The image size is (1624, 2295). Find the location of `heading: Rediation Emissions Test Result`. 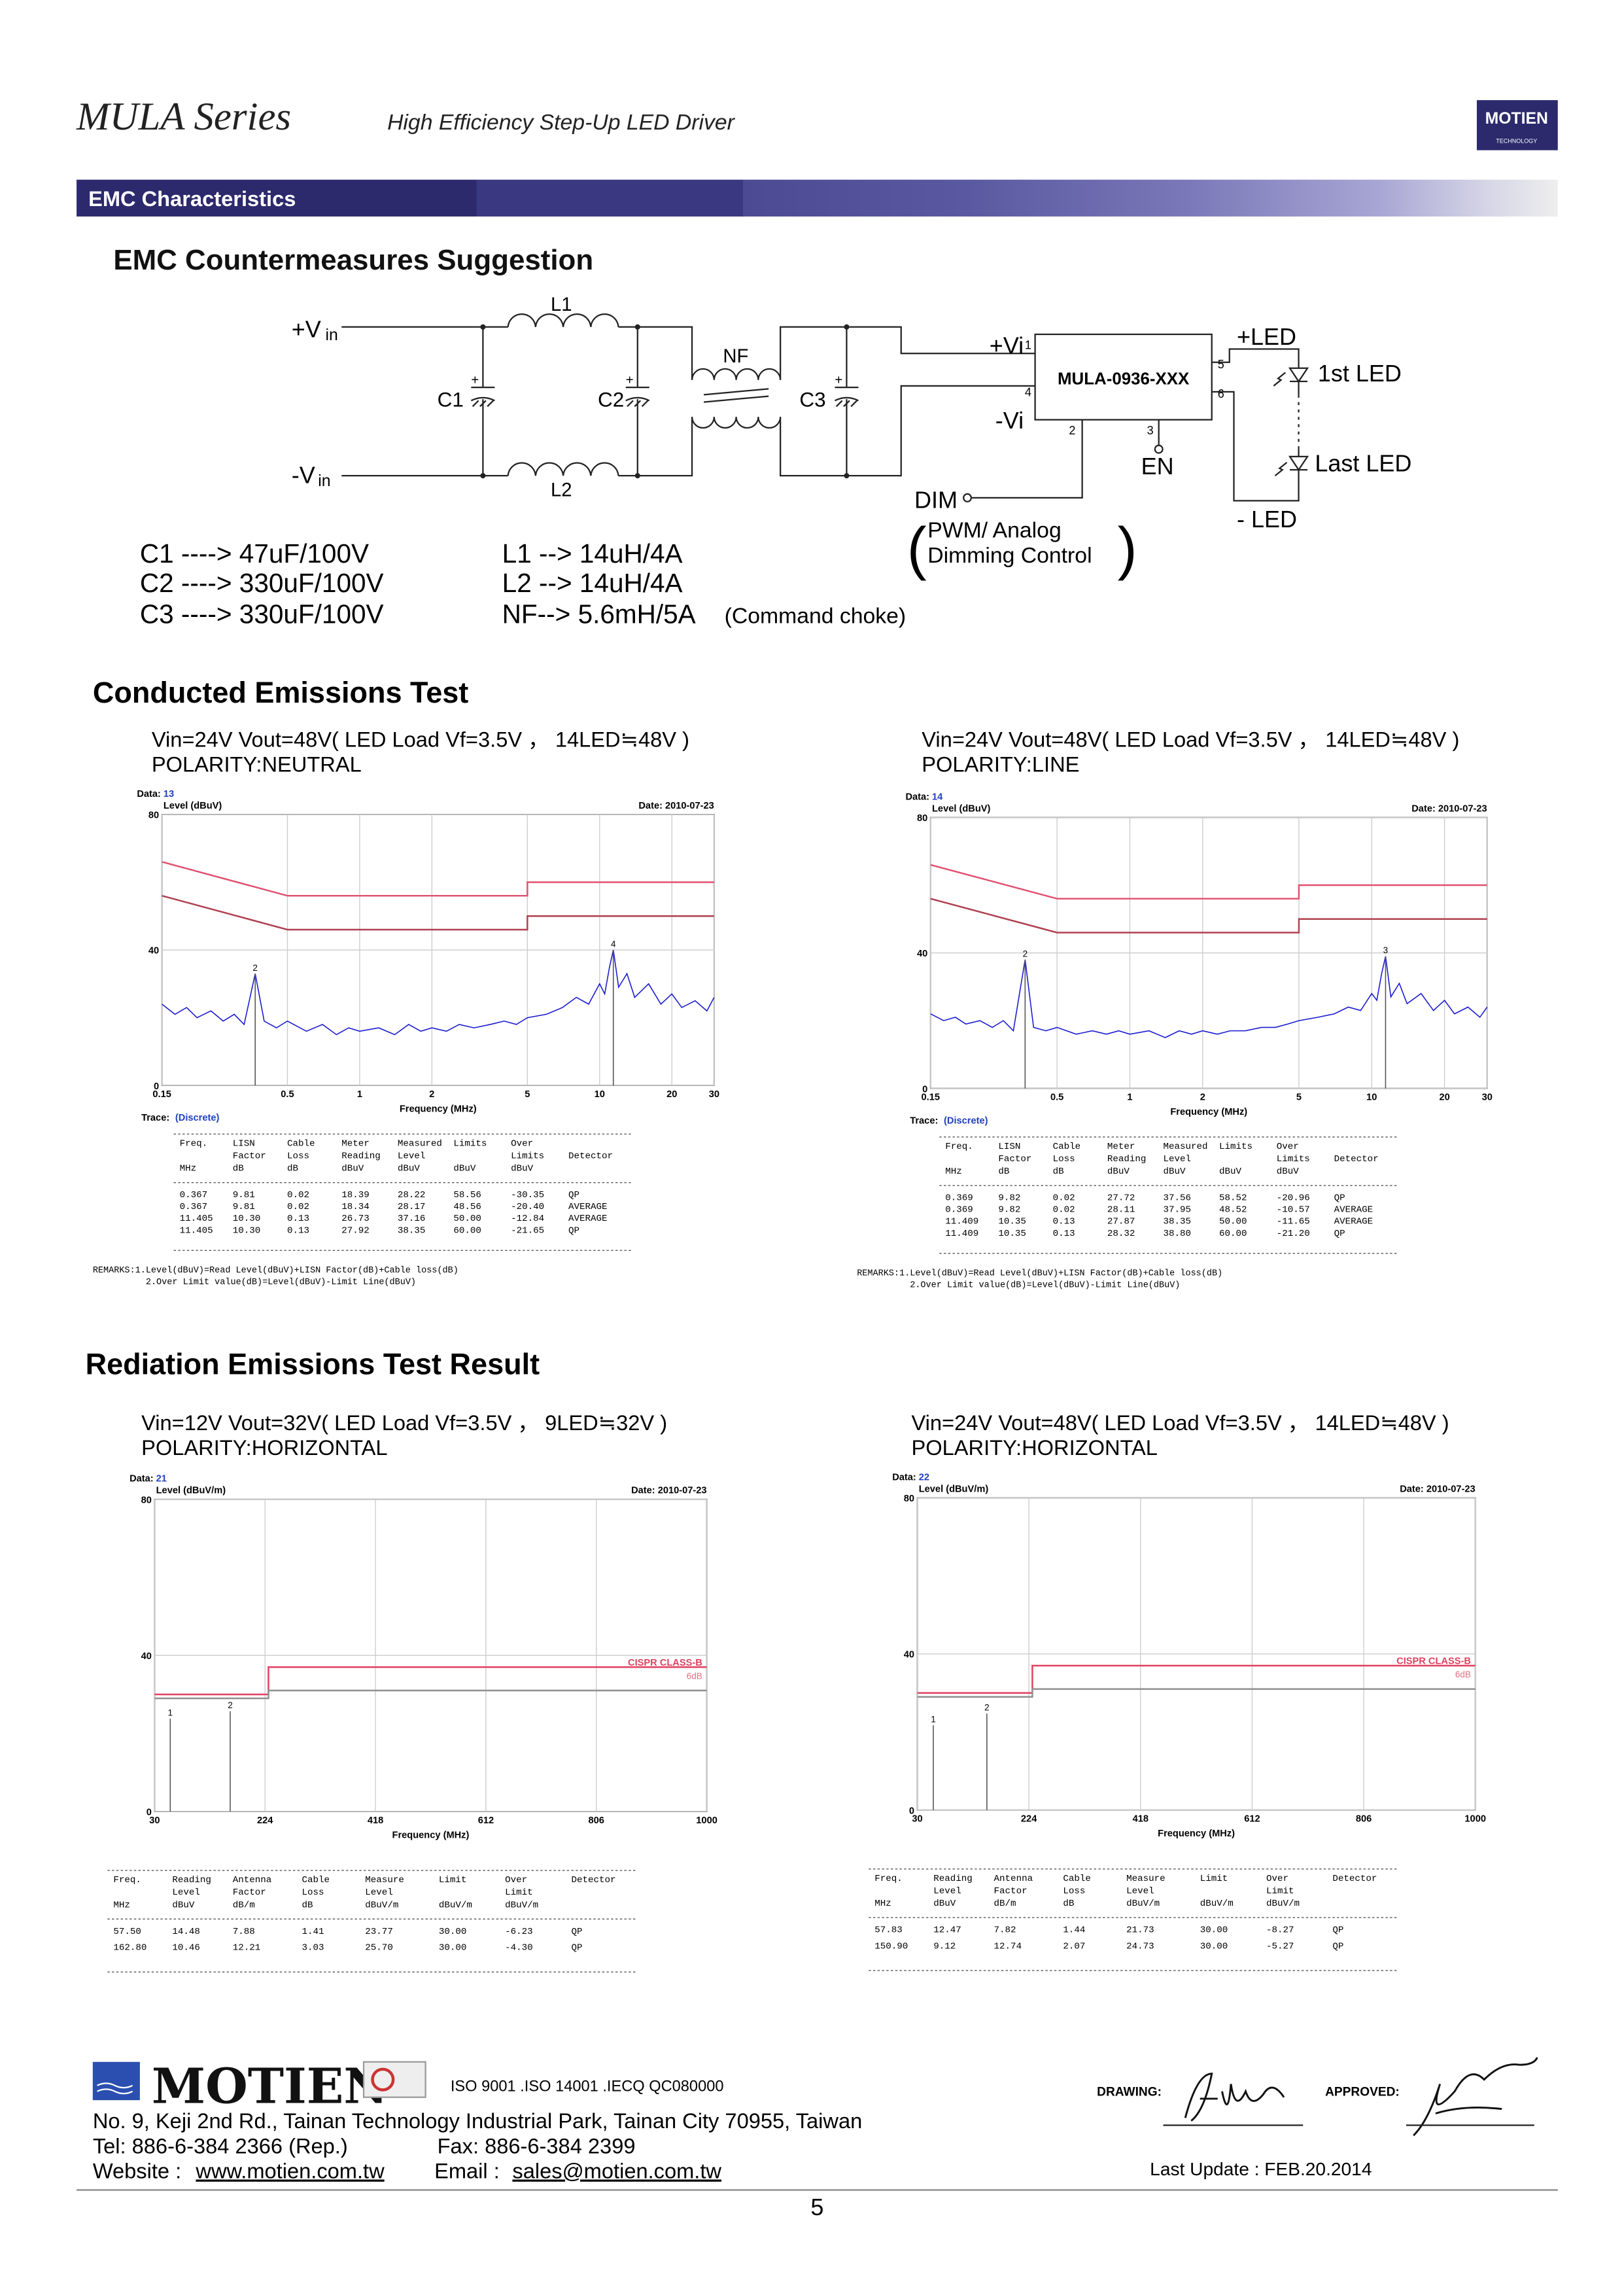

heading: Rediation Emissions Test Result is located at coordinates (313, 1363).